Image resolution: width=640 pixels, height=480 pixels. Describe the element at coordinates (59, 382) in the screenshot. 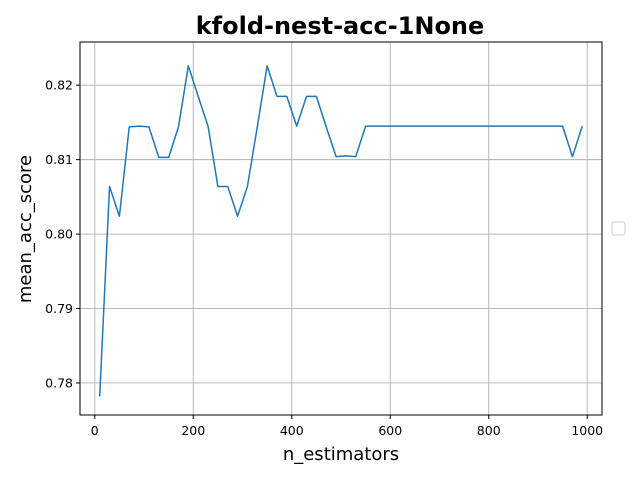

I see `y-tick-label: 0.78` at that location.